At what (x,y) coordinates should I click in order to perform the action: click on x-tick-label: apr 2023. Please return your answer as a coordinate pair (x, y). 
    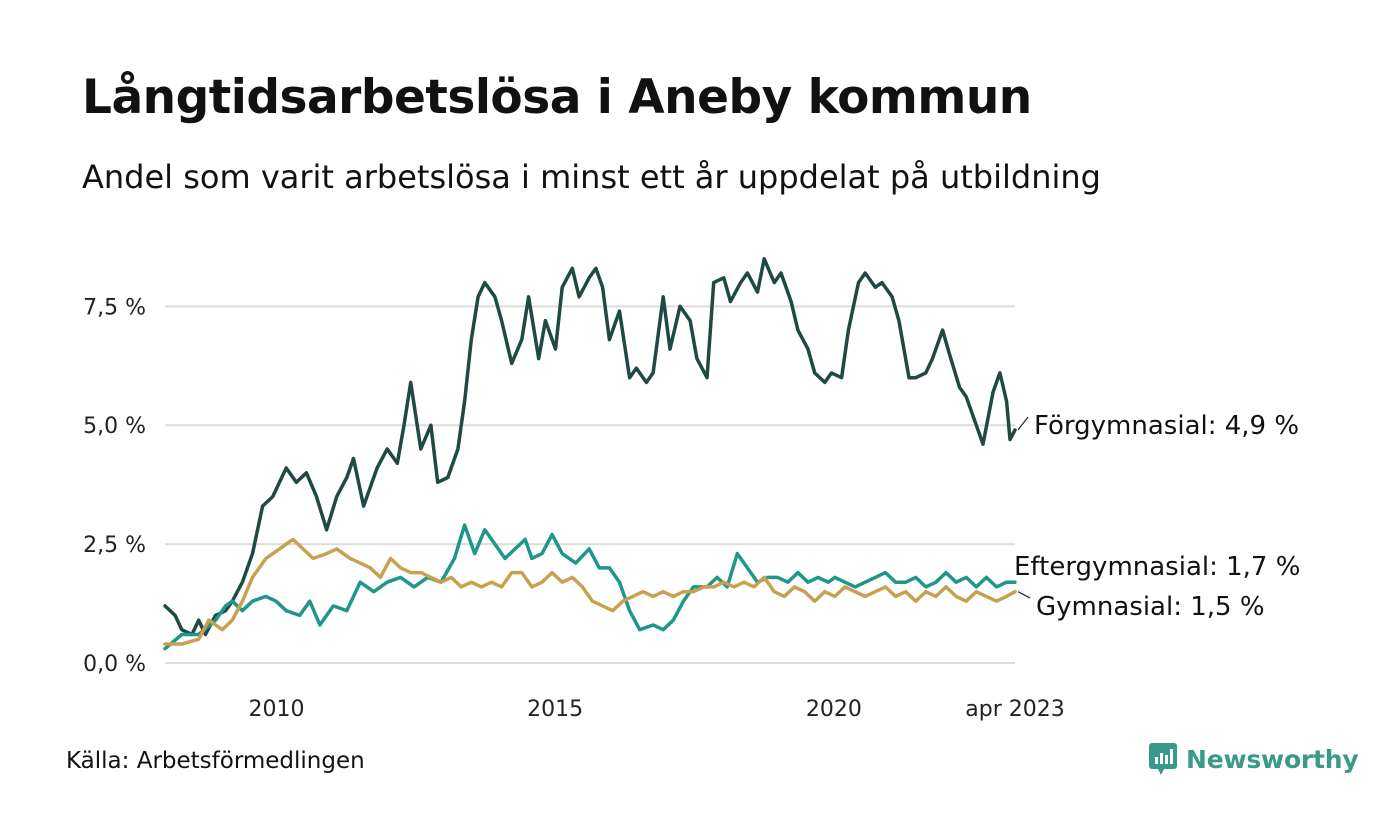
    Looking at the image, I should click on (1014, 709).